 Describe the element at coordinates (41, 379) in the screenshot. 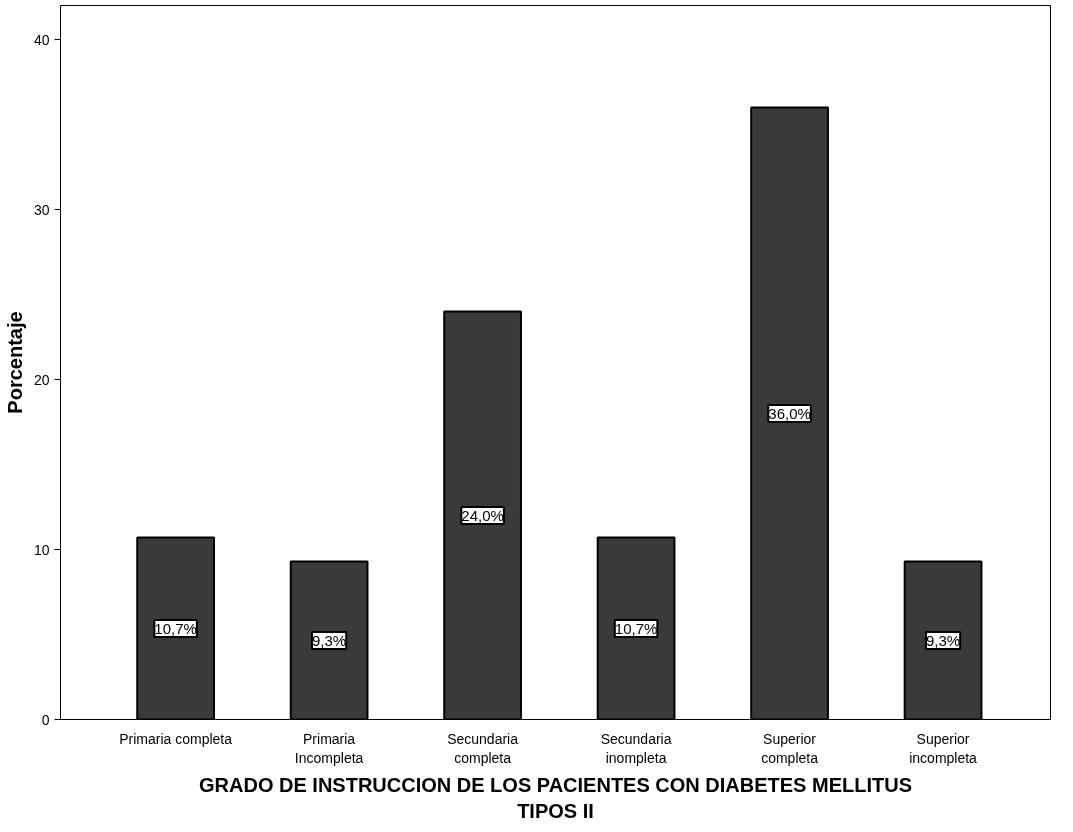

I see `y-tick-label: 20` at that location.